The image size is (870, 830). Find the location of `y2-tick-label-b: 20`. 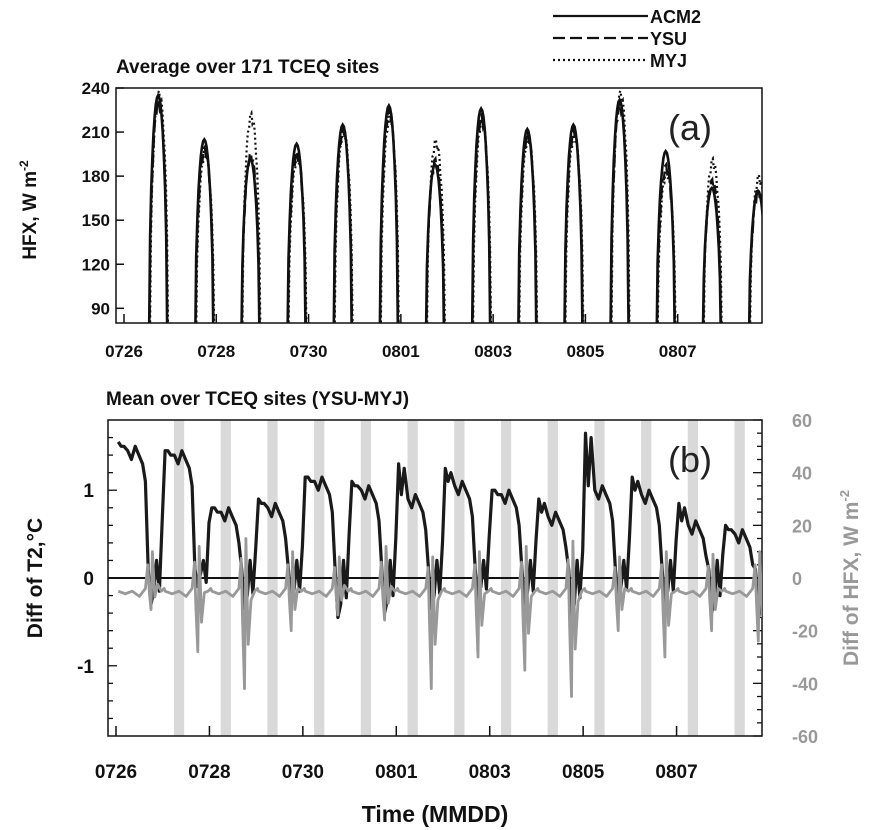

y2-tick-label-b: 20 is located at coordinates (802, 526).